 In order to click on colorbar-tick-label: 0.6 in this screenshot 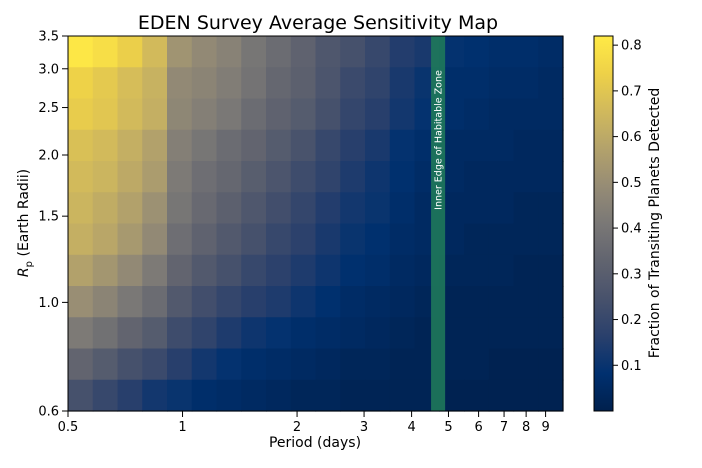, I will do `click(631, 137)`.